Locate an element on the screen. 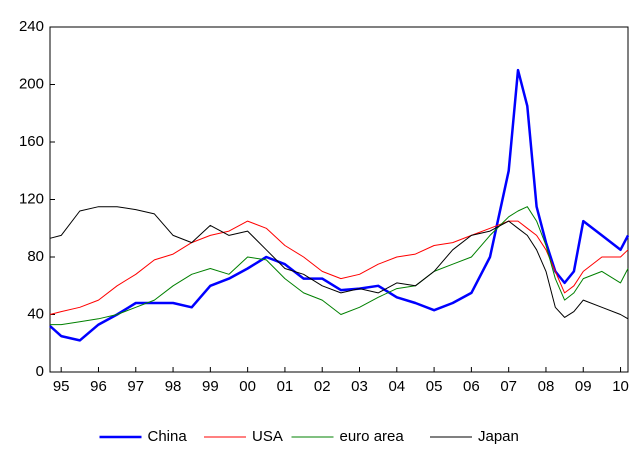 This screenshot has height=450, width=634. x-tick-label: 04 is located at coordinates (396, 386).